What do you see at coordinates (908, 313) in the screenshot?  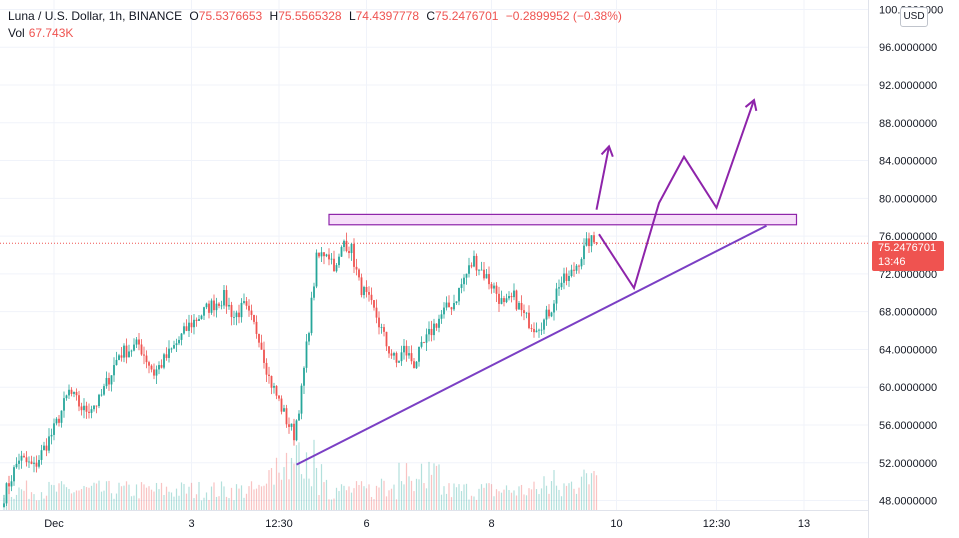 I see `price-tick-label: 68.0000000` at bounding box center [908, 313].